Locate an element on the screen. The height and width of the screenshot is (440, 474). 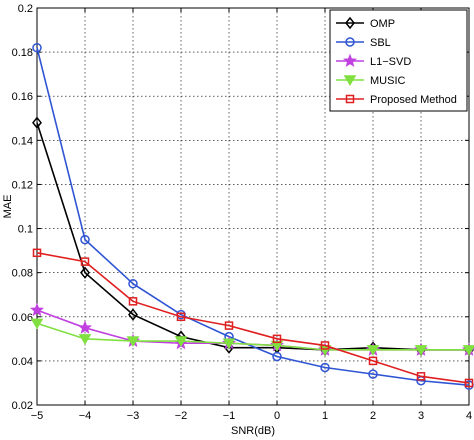
x-tick-label: 3 is located at coordinates (421, 416).